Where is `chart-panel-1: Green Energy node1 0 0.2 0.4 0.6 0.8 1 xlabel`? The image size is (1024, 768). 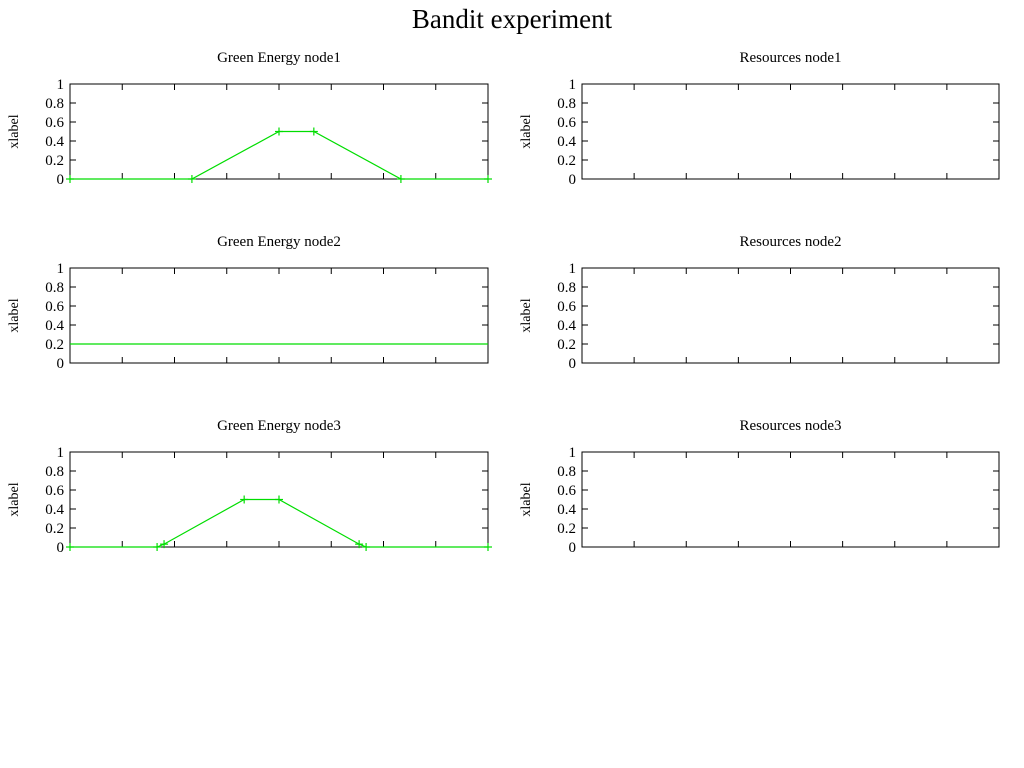 chart-panel-1: Green Energy node1 0 0.2 0.4 0.6 0.8 1 xlabel is located at coordinates (249, 119).